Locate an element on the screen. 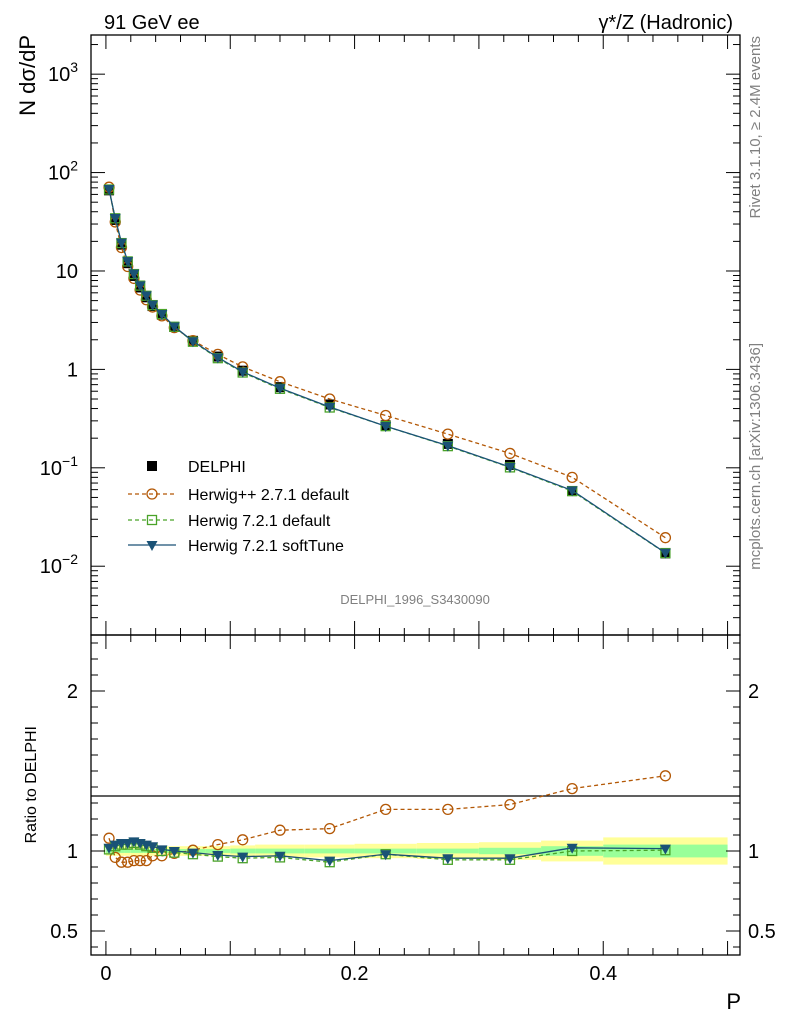 Image resolution: width=786 pixels, height=1024 pixels. xtick-label: 0 is located at coordinates (105, 974).